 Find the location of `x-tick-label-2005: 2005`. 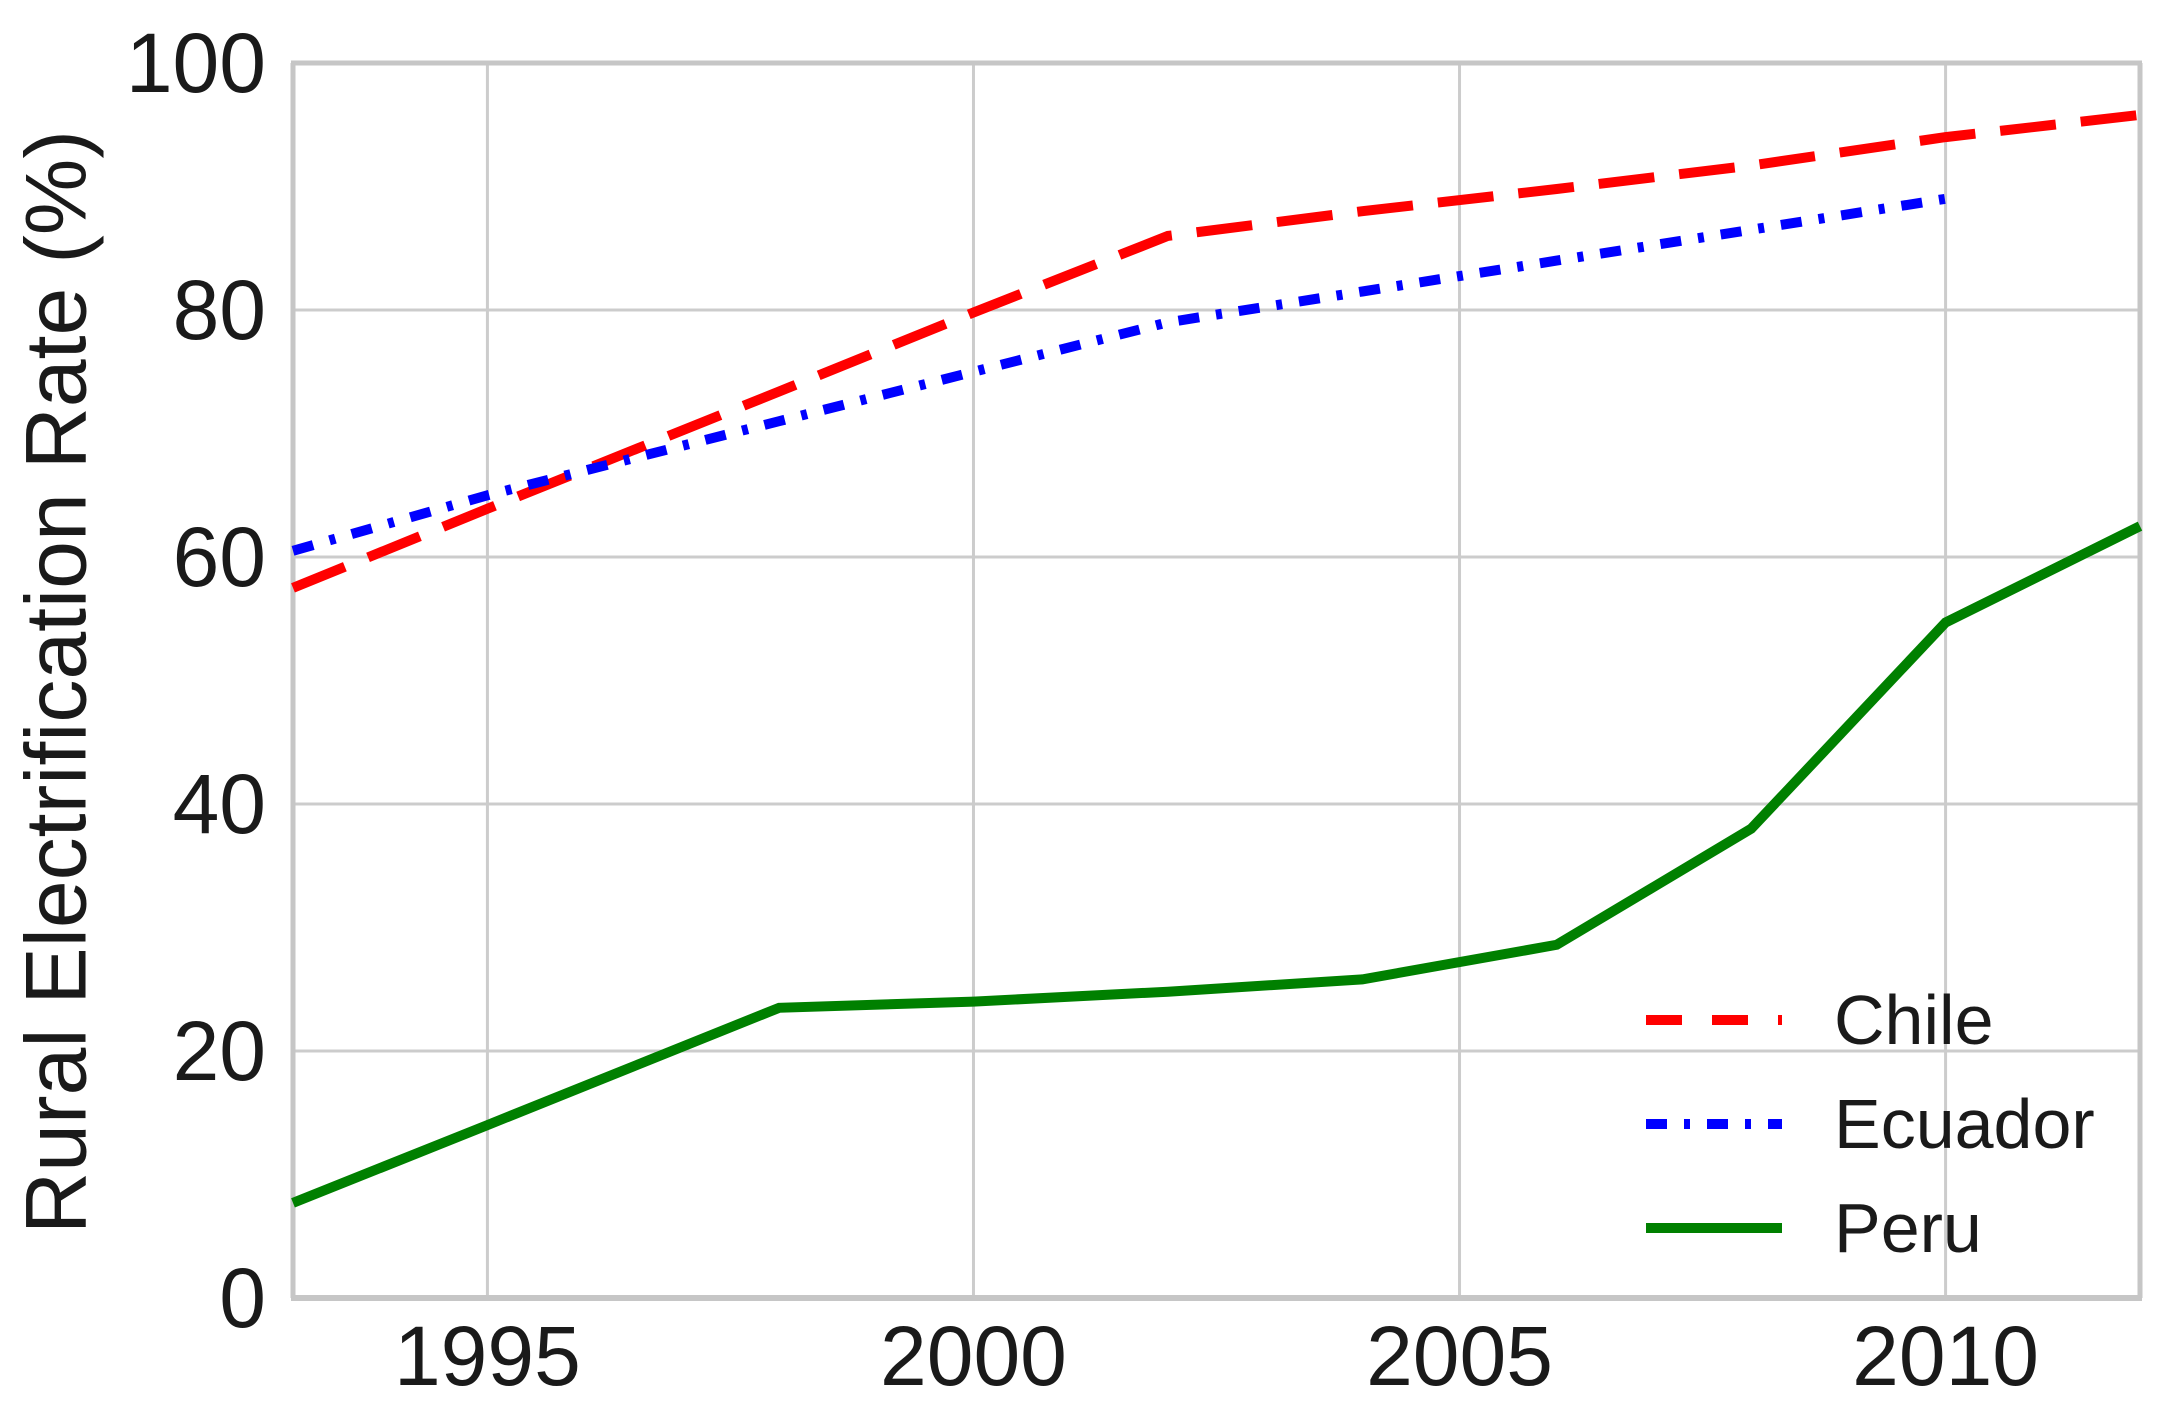

x-tick-label-2005: 2005 is located at coordinates (1459, 1356).